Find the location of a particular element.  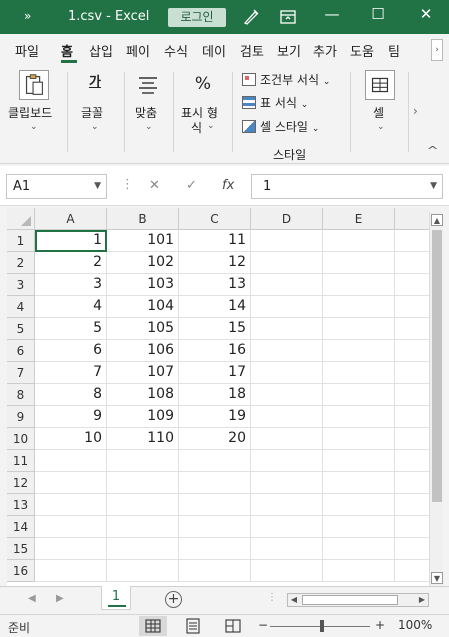

cell-a5: 5 is located at coordinates (71, 329).